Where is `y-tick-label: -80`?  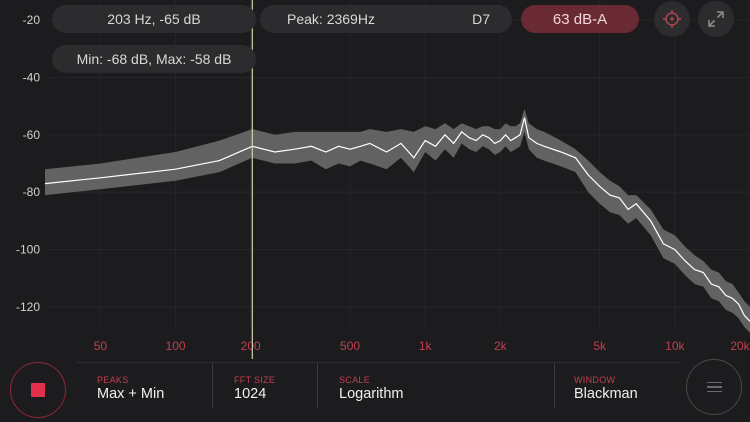 y-tick-label: -80 is located at coordinates (32, 192).